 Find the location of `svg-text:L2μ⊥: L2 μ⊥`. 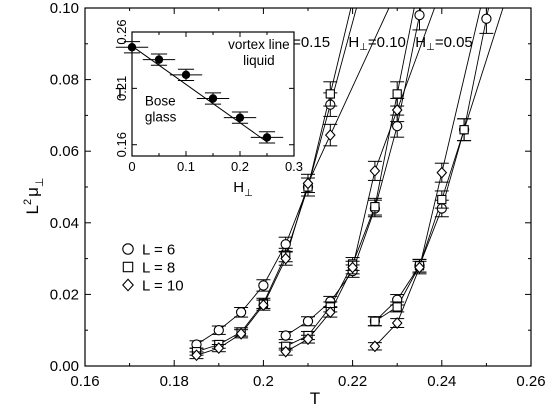

svg-text:L2μ⊥: L2 μ⊥ is located at coordinates (34, 196).